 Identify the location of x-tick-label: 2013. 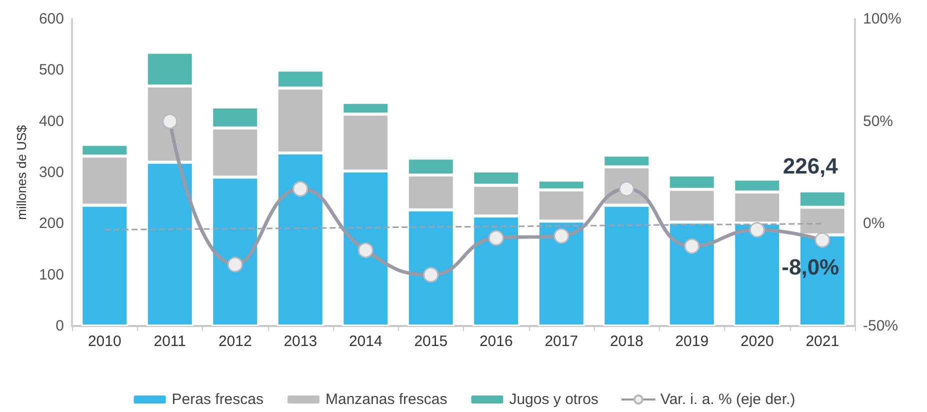
(301, 341).